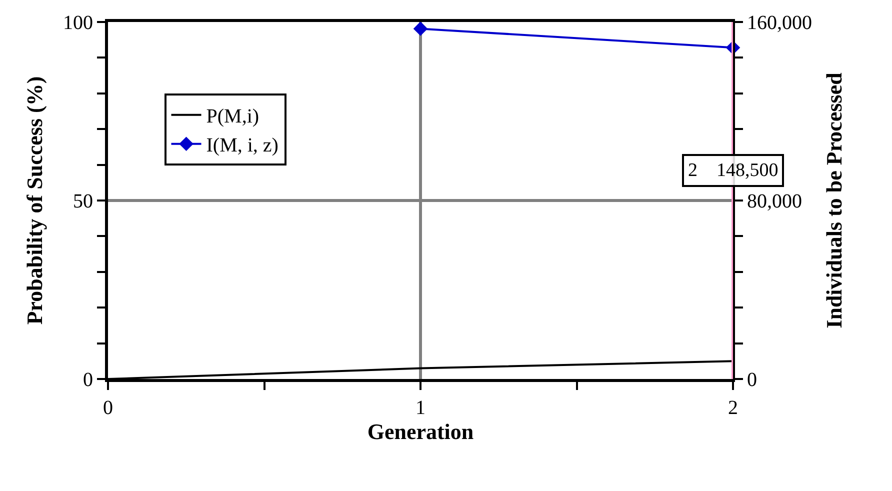  I want to click on y2-tick-label: 80,000, so click(774, 201).